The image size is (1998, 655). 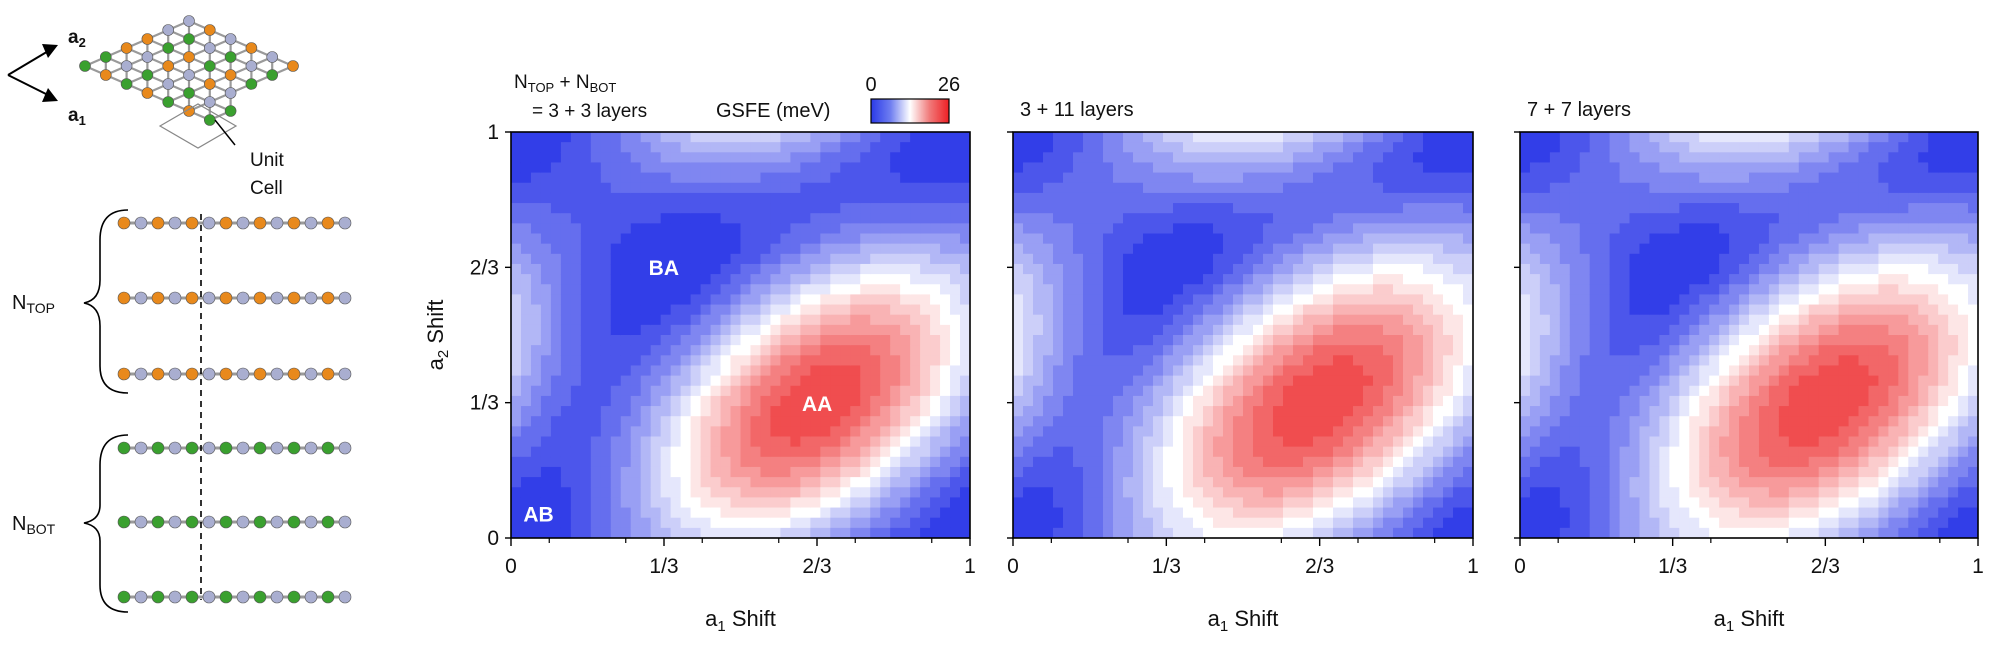 I want to click on layer-atom, so click(x=243, y=597).